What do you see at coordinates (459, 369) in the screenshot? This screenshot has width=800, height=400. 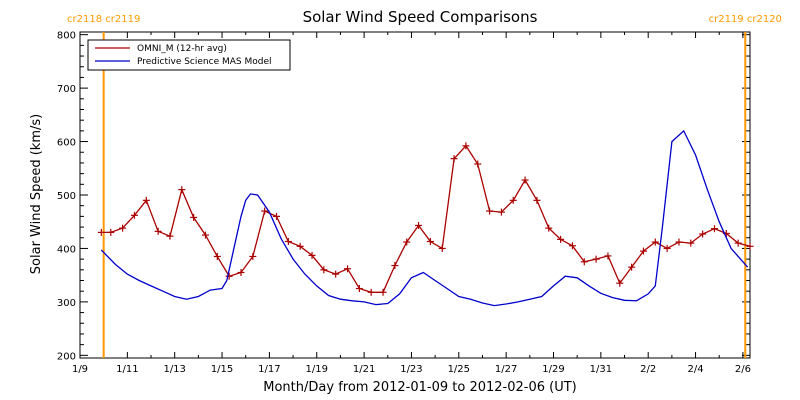 I see `x-tick-label: 1/25` at bounding box center [459, 369].